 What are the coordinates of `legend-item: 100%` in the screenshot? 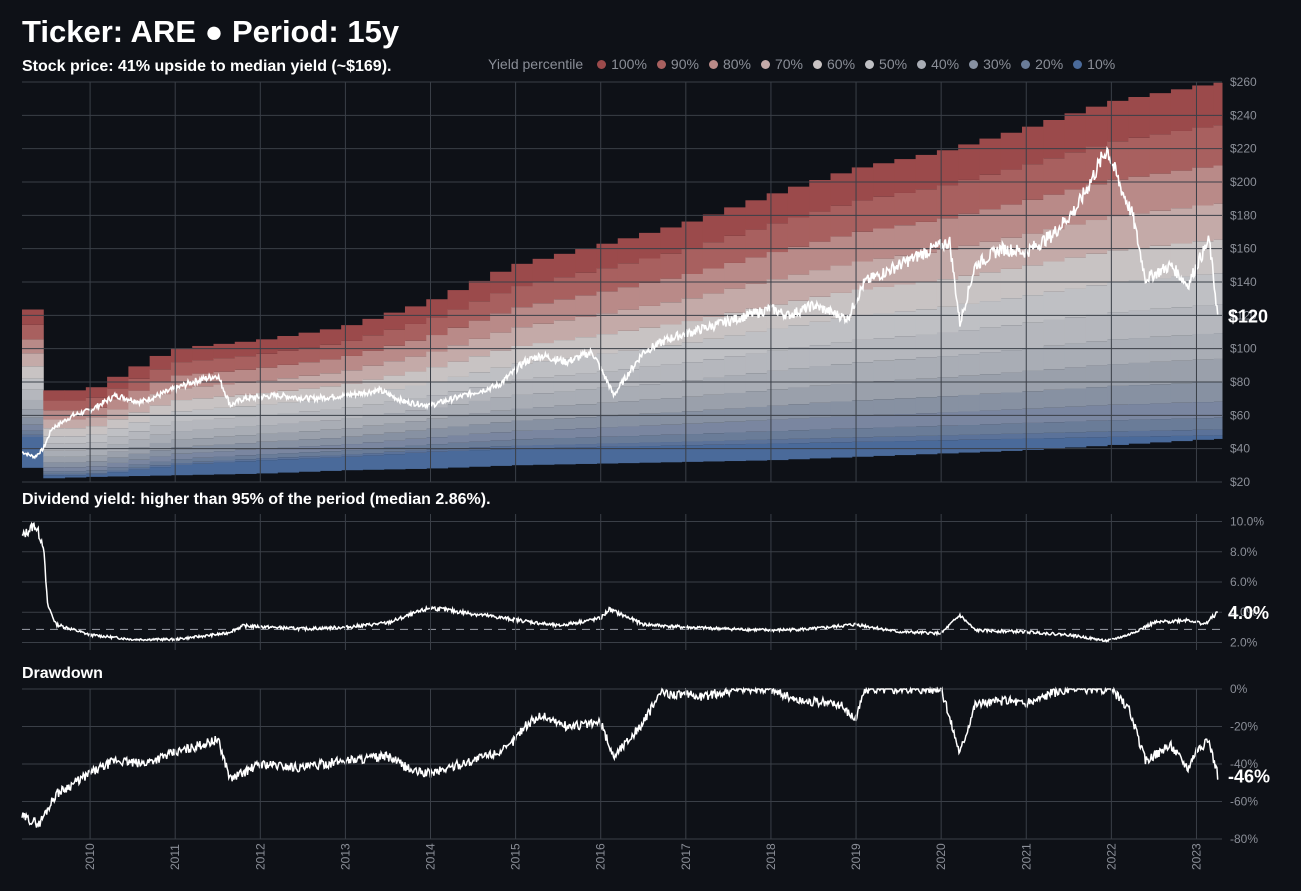 It's located at (622, 64).